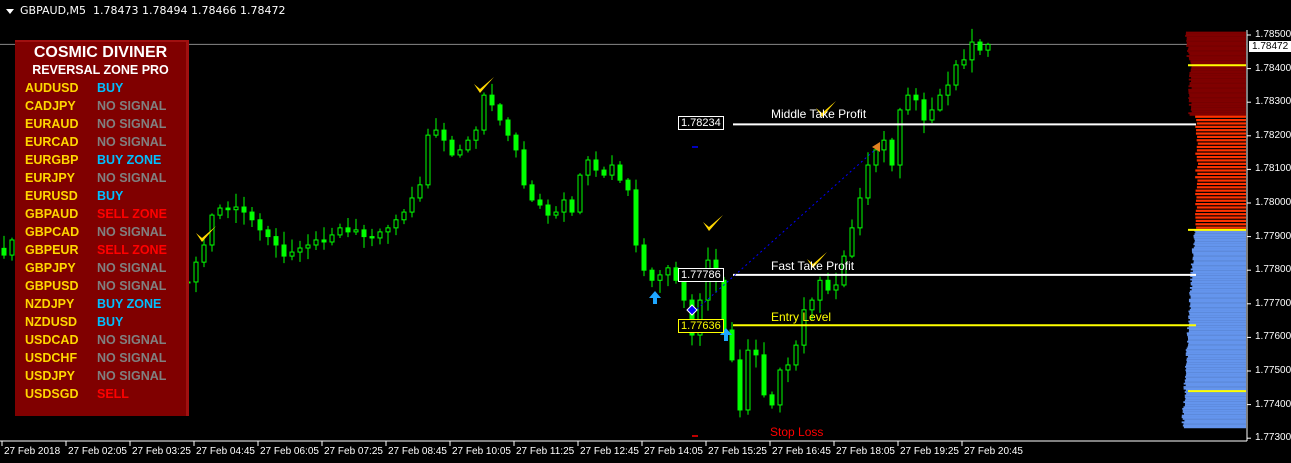 Image resolution: width=1291 pixels, height=463 pixels. What do you see at coordinates (97, 451) in the screenshot?
I see `time-axis-label: 27 Feb 02:05` at bounding box center [97, 451].